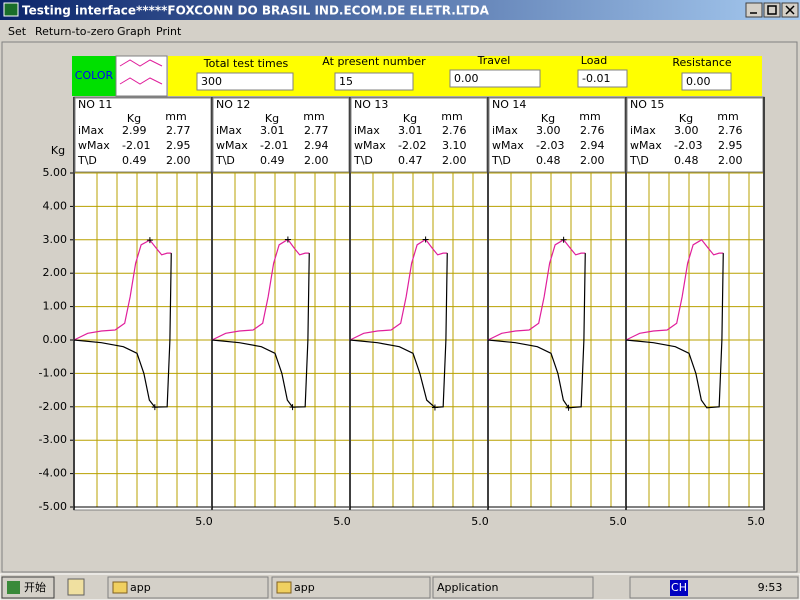 This screenshot has width=800, height=600. I want to click on menu-item: Return-to-zero, so click(75, 31).